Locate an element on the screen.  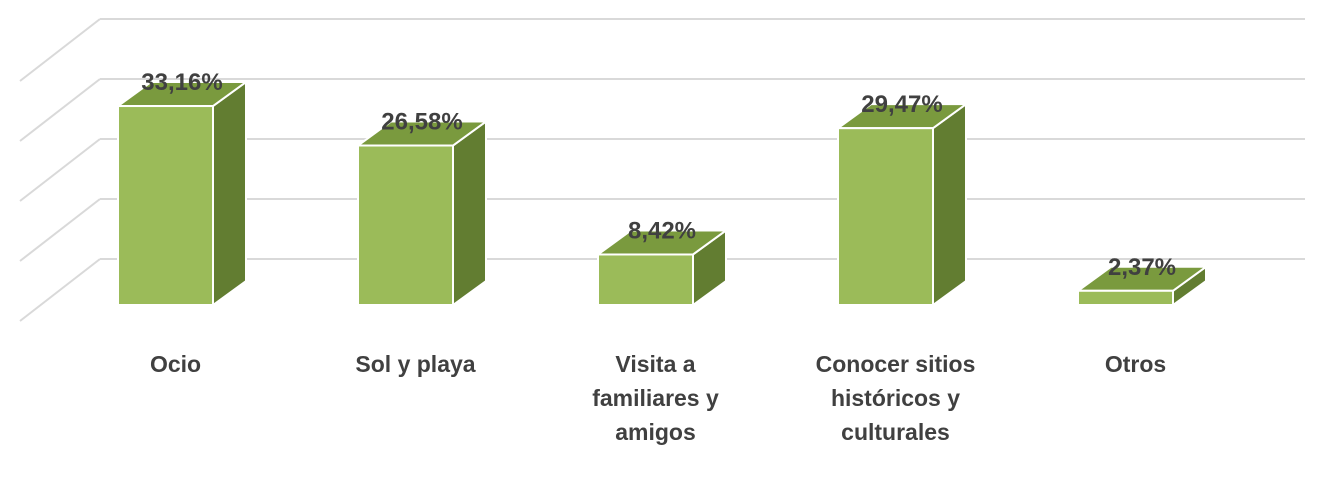
category-label: Visita a familiares y amigos is located at coordinates (655, 398).